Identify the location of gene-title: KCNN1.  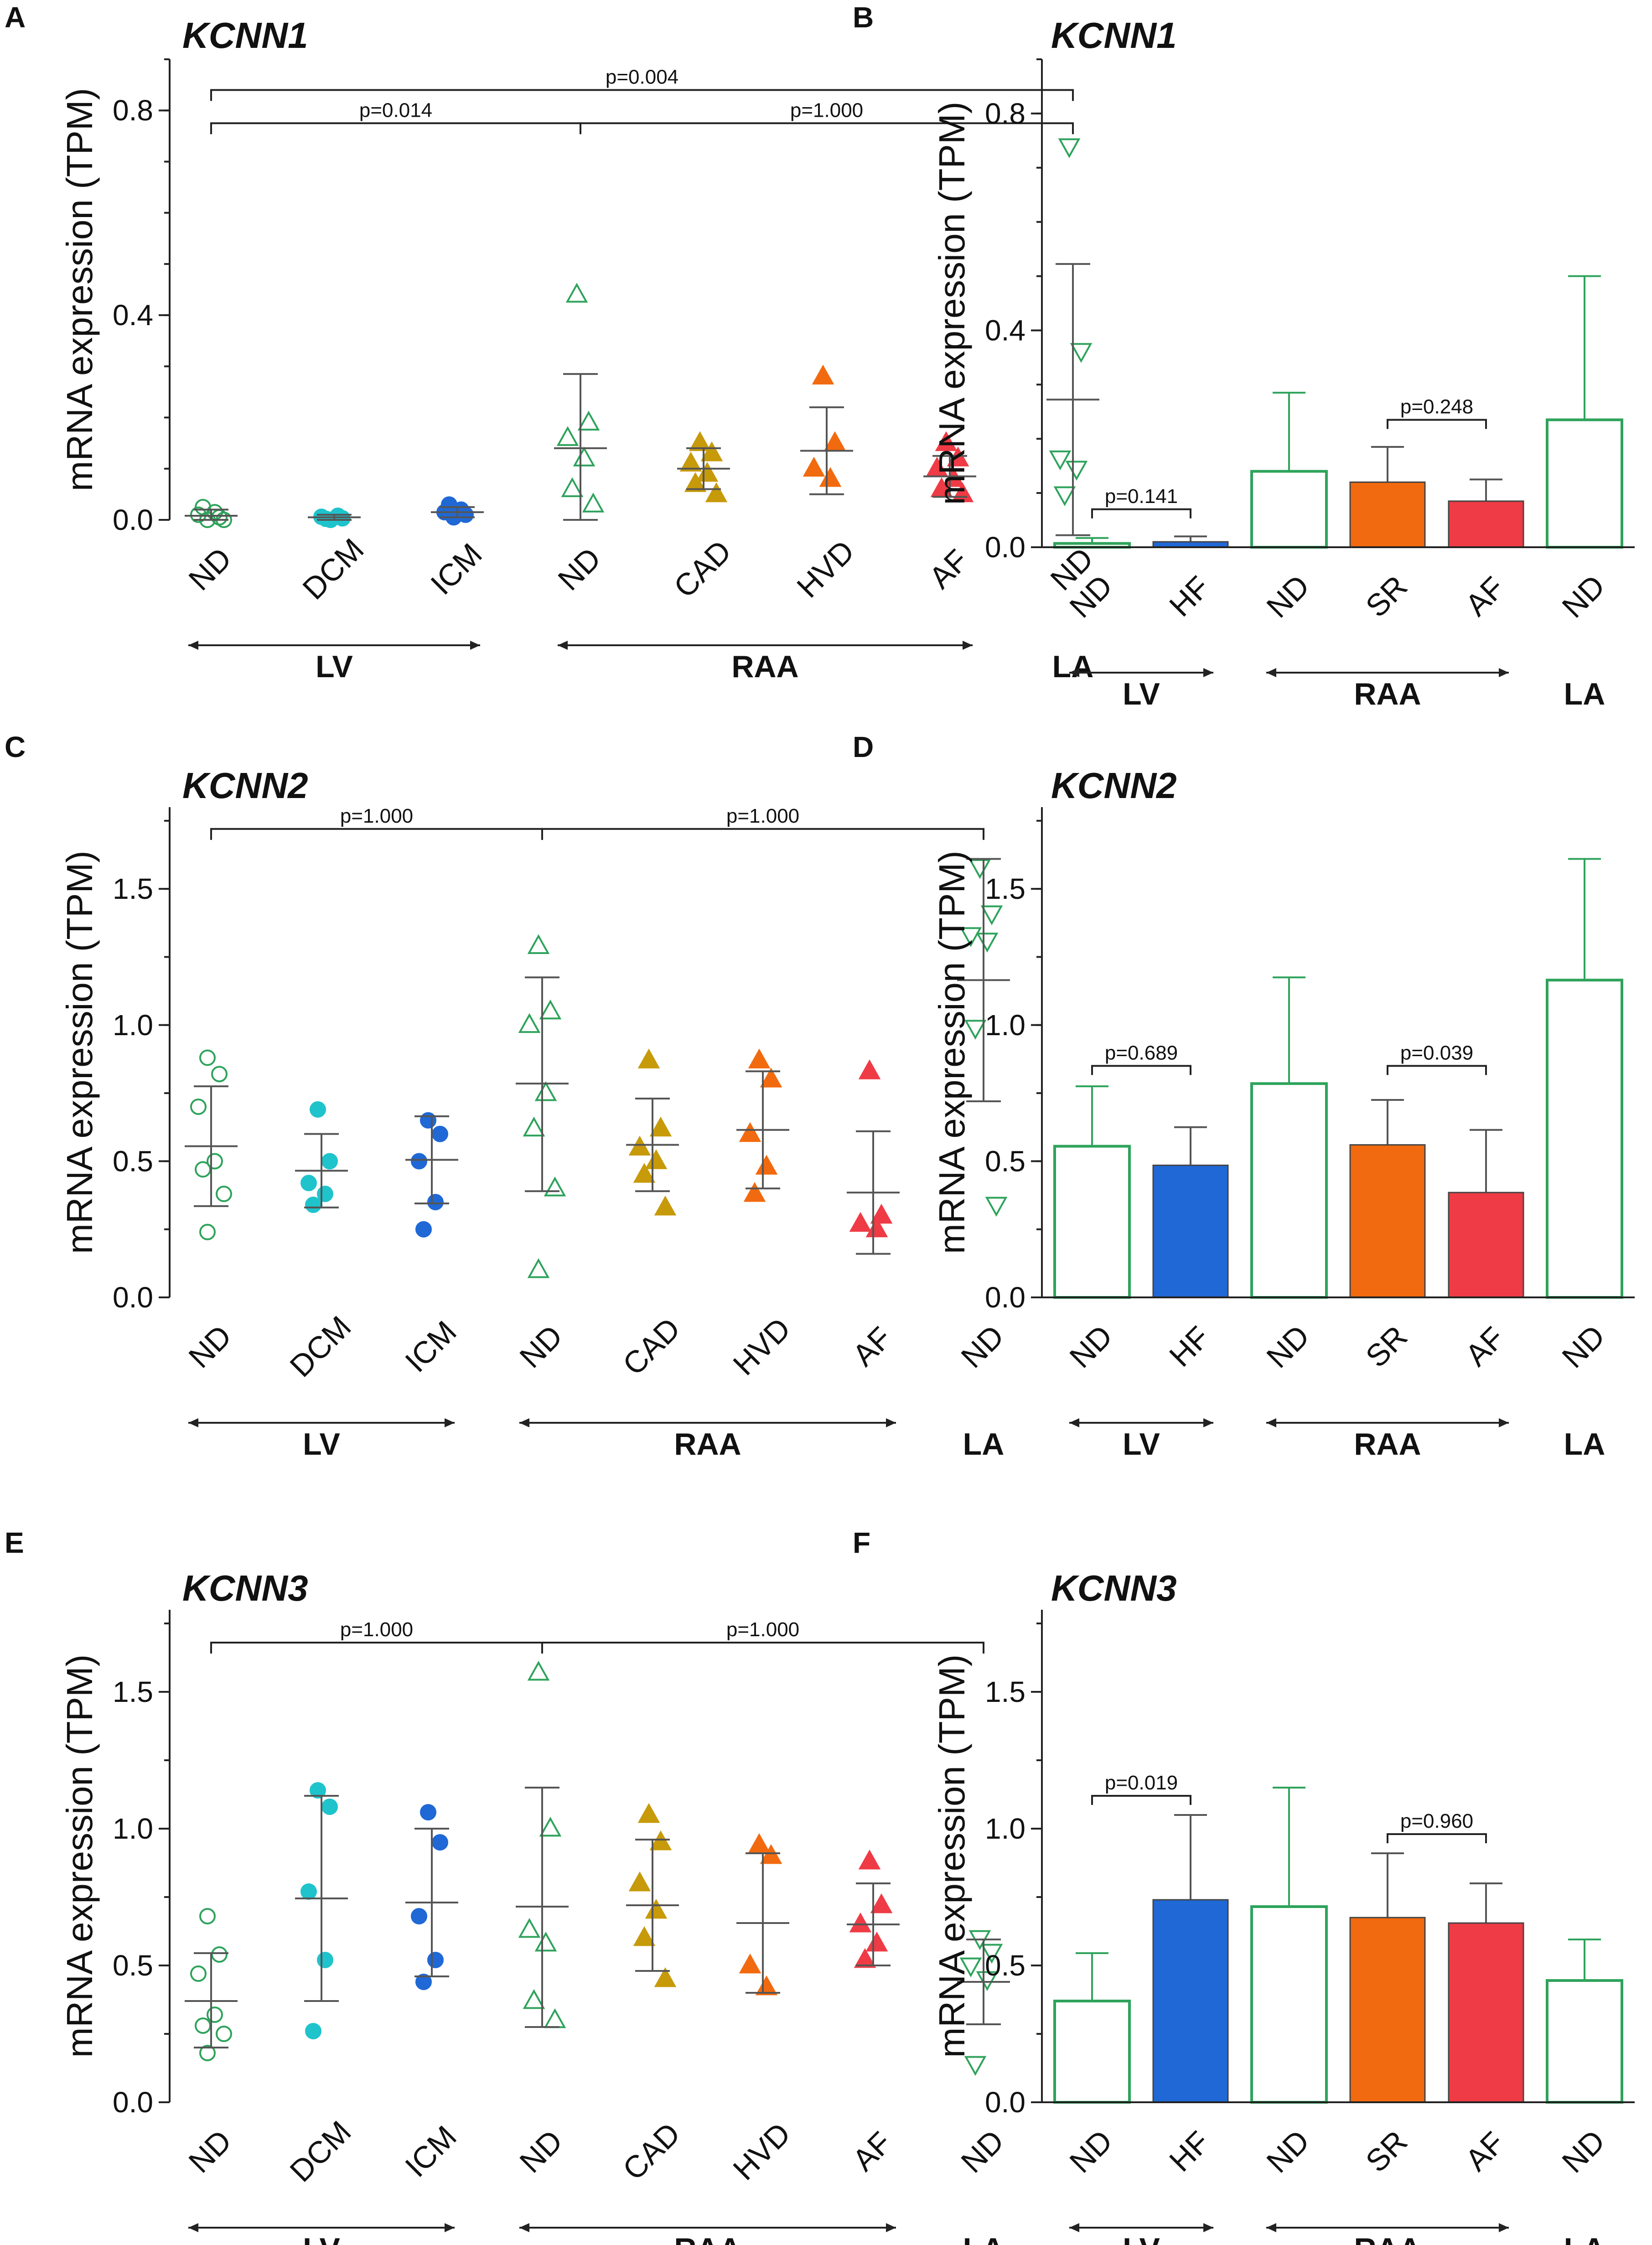
(1114, 35).